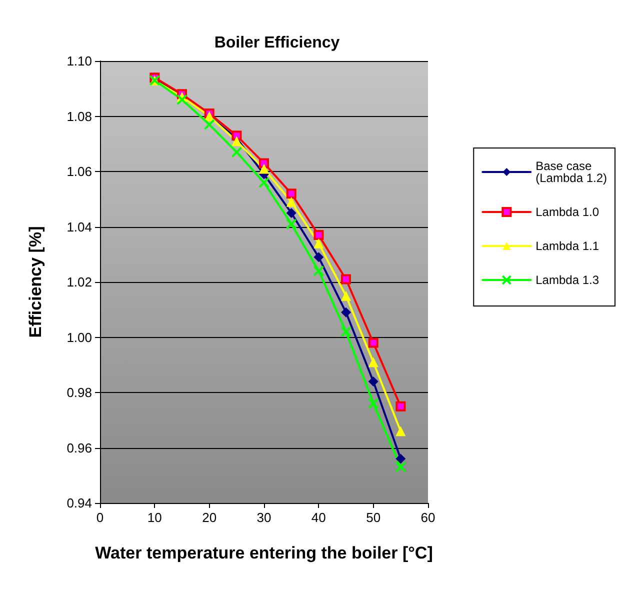  What do you see at coordinates (79, 282) in the screenshot?
I see `y-tick-label: 1.02` at bounding box center [79, 282].